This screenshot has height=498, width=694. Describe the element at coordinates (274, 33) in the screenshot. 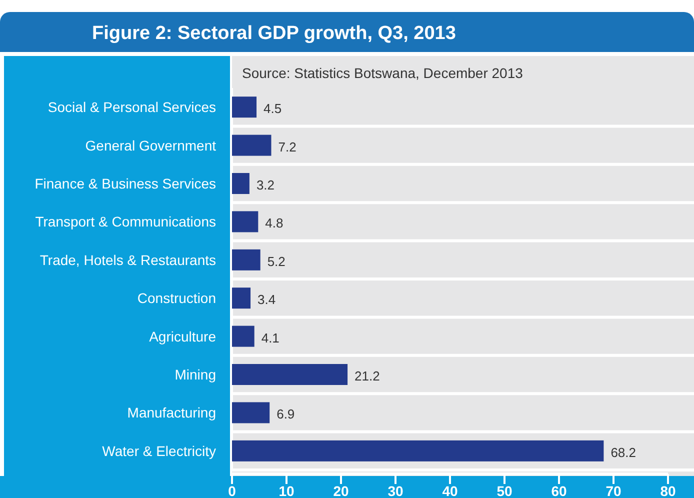

I see `chart-title: Figure 2: Sectoral GDP growth, Q3, 2013` at that location.